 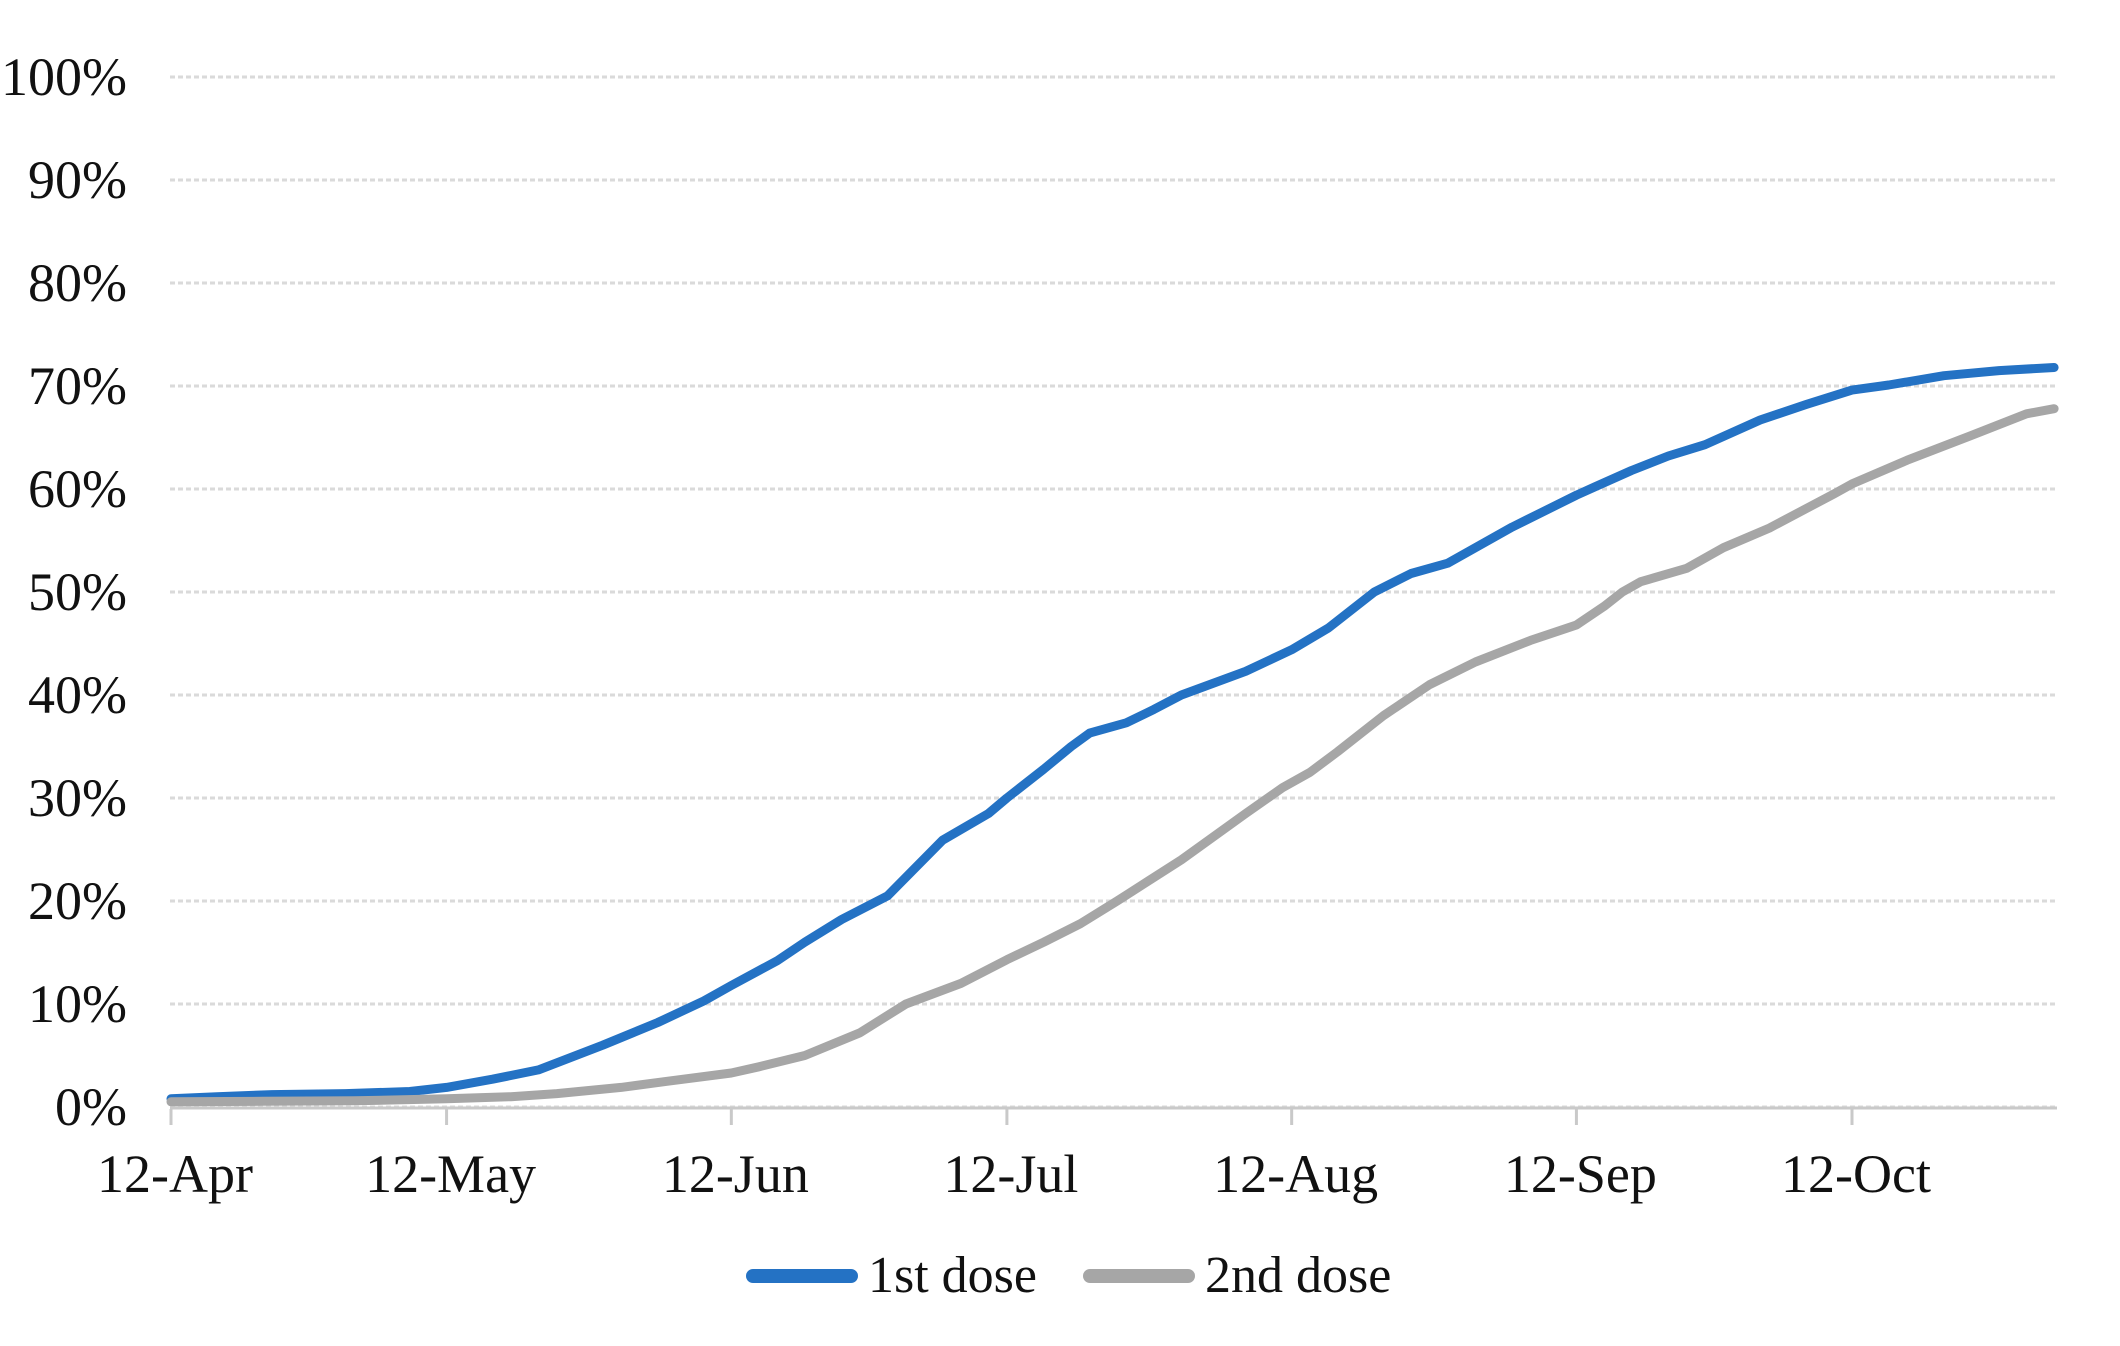 I want to click on legend-label-1st-dose: 1st dose, so click(x=952, y=1275).